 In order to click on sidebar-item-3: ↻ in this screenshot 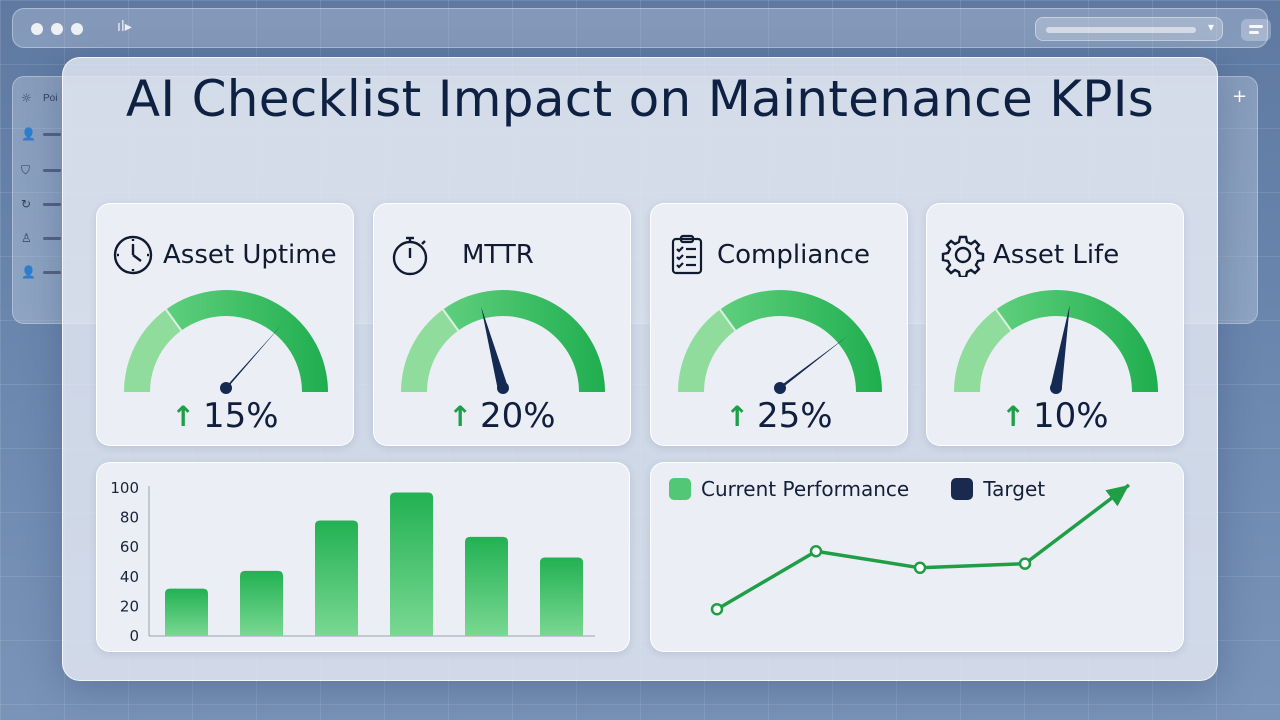, I will do `click(41, 204)`.